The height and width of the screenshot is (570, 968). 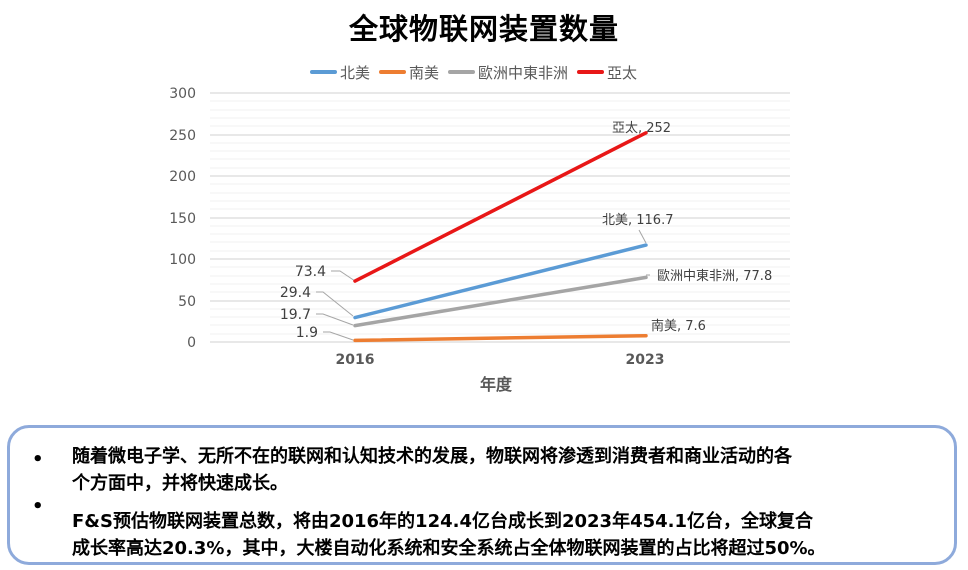 I want to click on chart-title: 全球物联网装置数量, so click(x=483, y=29).